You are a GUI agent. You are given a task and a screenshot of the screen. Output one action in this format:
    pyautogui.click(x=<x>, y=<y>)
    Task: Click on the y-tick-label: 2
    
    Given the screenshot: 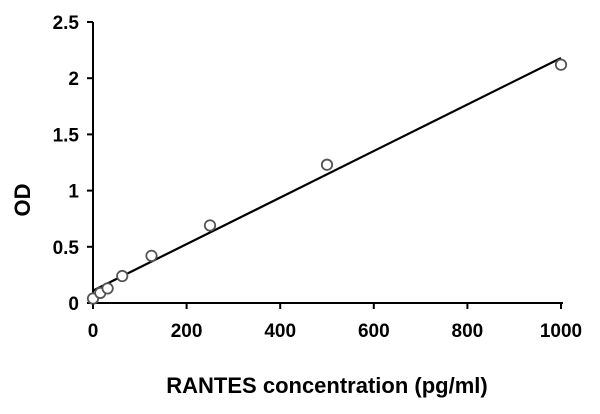 What is the action you would take?
    pyautogui.click(x=73, y=79)
    